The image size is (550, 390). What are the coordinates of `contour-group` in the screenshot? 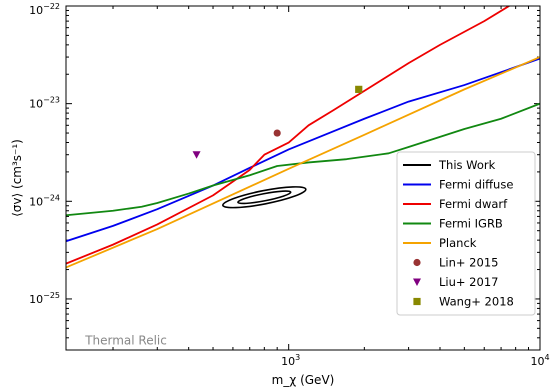 It's located at (264, 197).